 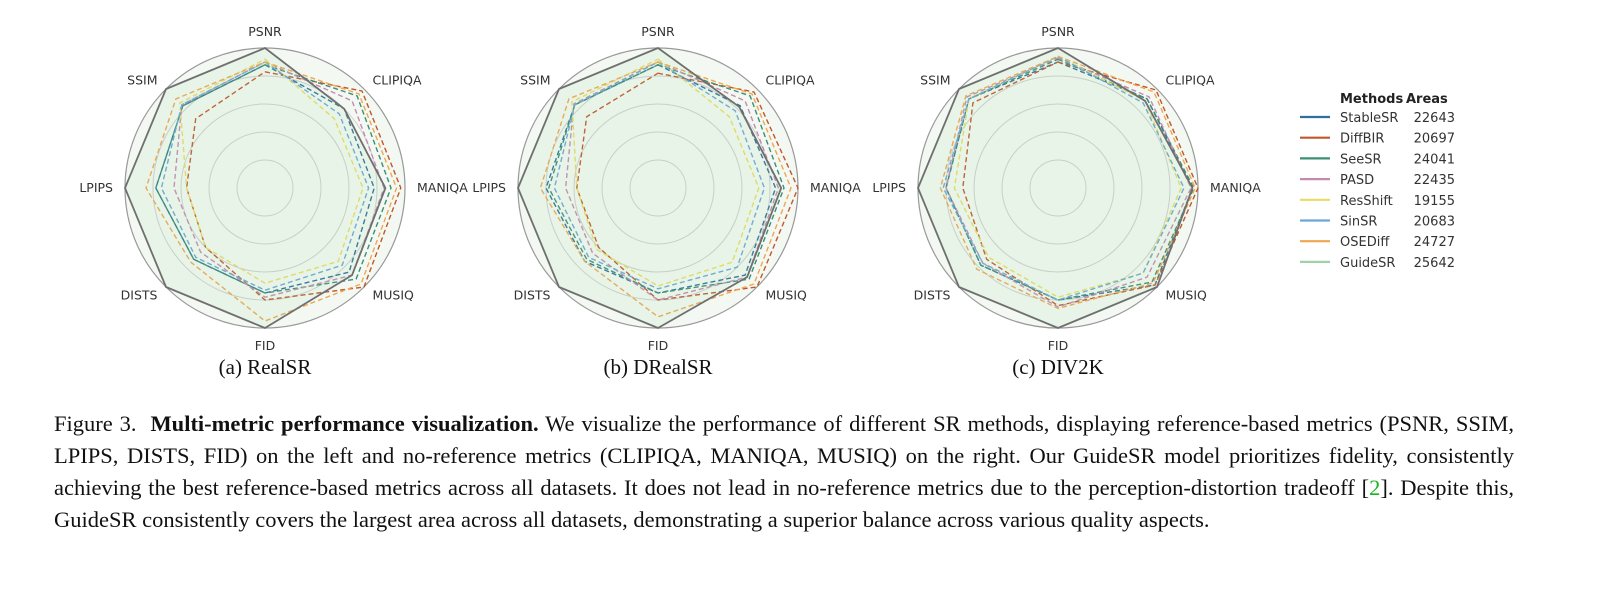 I want to click on legend-area-value: 24727, so click(x=1434, y=242).